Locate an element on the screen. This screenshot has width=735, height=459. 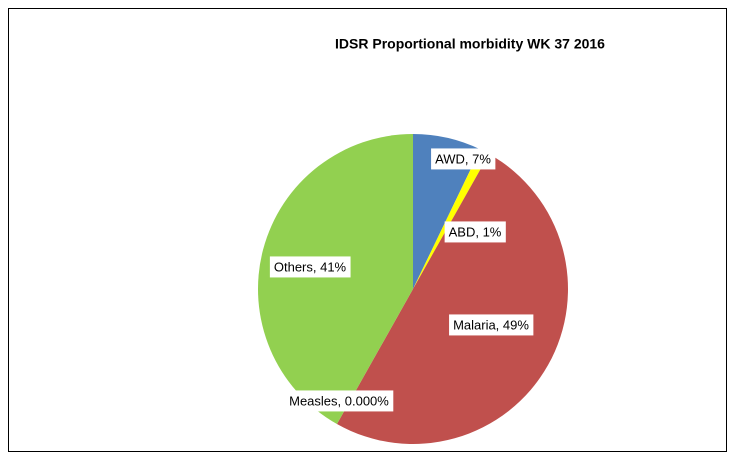
chart-title: IDSR Proportional morbidity WK 37 2016 is located at coordinates (470, 44).